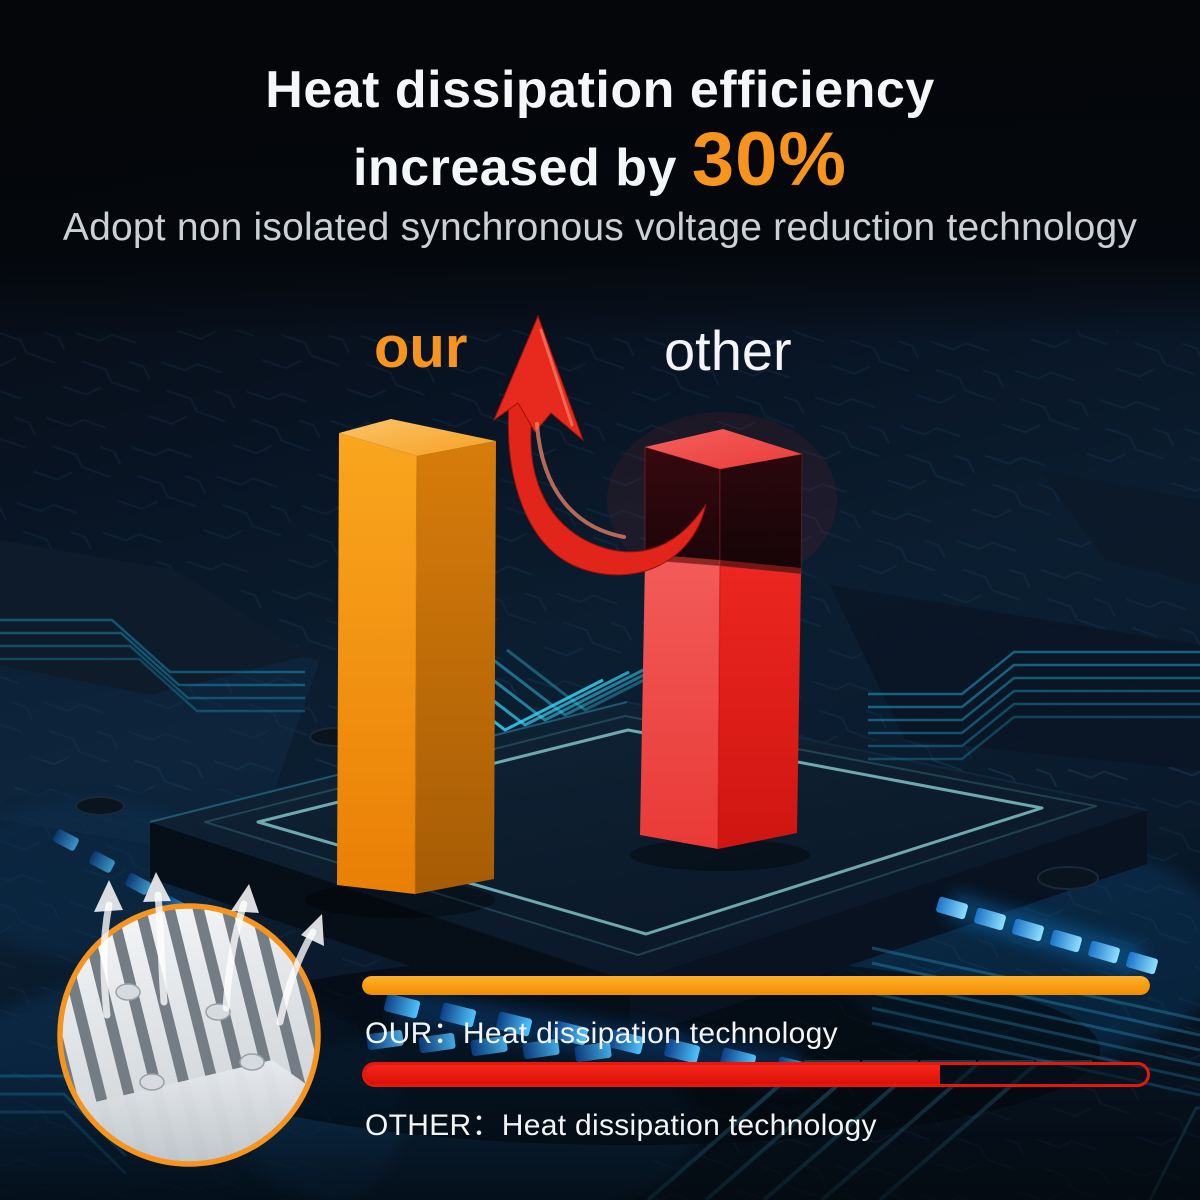 The image size is (1200, 1200). I want to click on heatsink-badge, so click(190, 1019).